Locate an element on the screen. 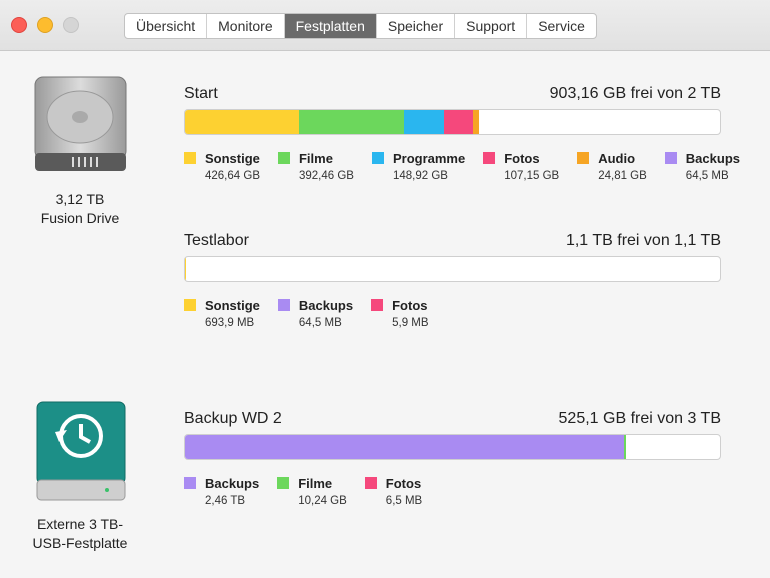 This screenshot has height=578, width=770. drive-label: 3,12 TB is located at coordinates (80, 199).